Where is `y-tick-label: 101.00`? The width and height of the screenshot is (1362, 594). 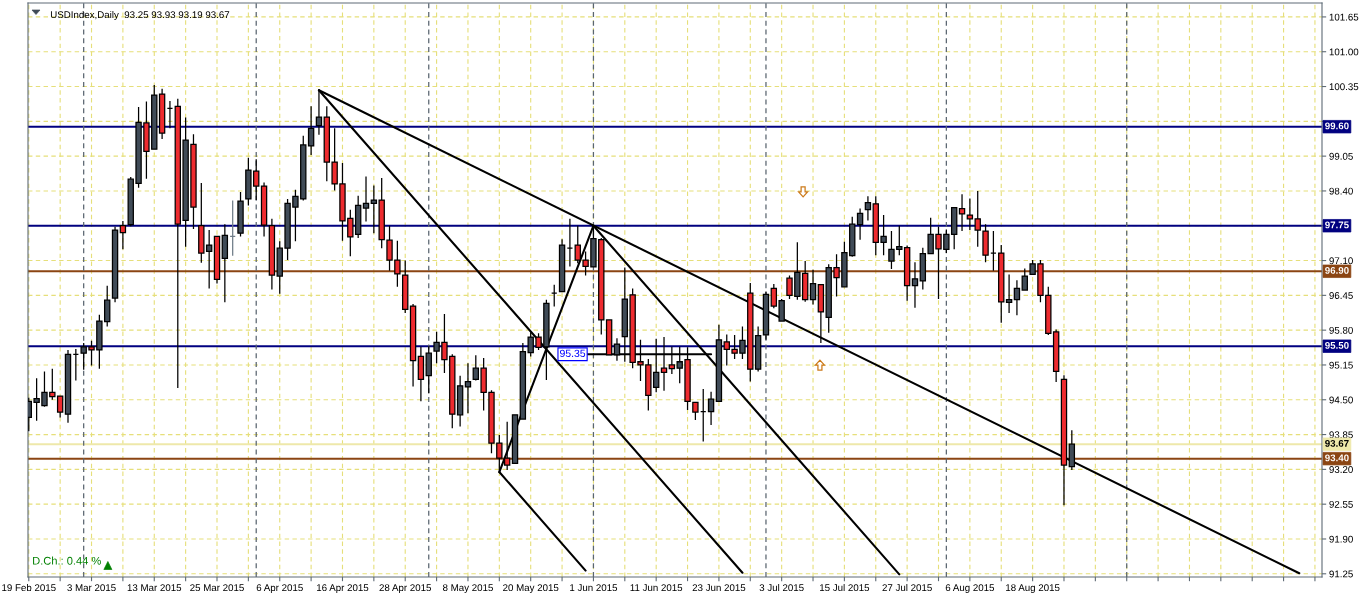
y-tick-label: 101.00 is located at coordinates (1344, 52).